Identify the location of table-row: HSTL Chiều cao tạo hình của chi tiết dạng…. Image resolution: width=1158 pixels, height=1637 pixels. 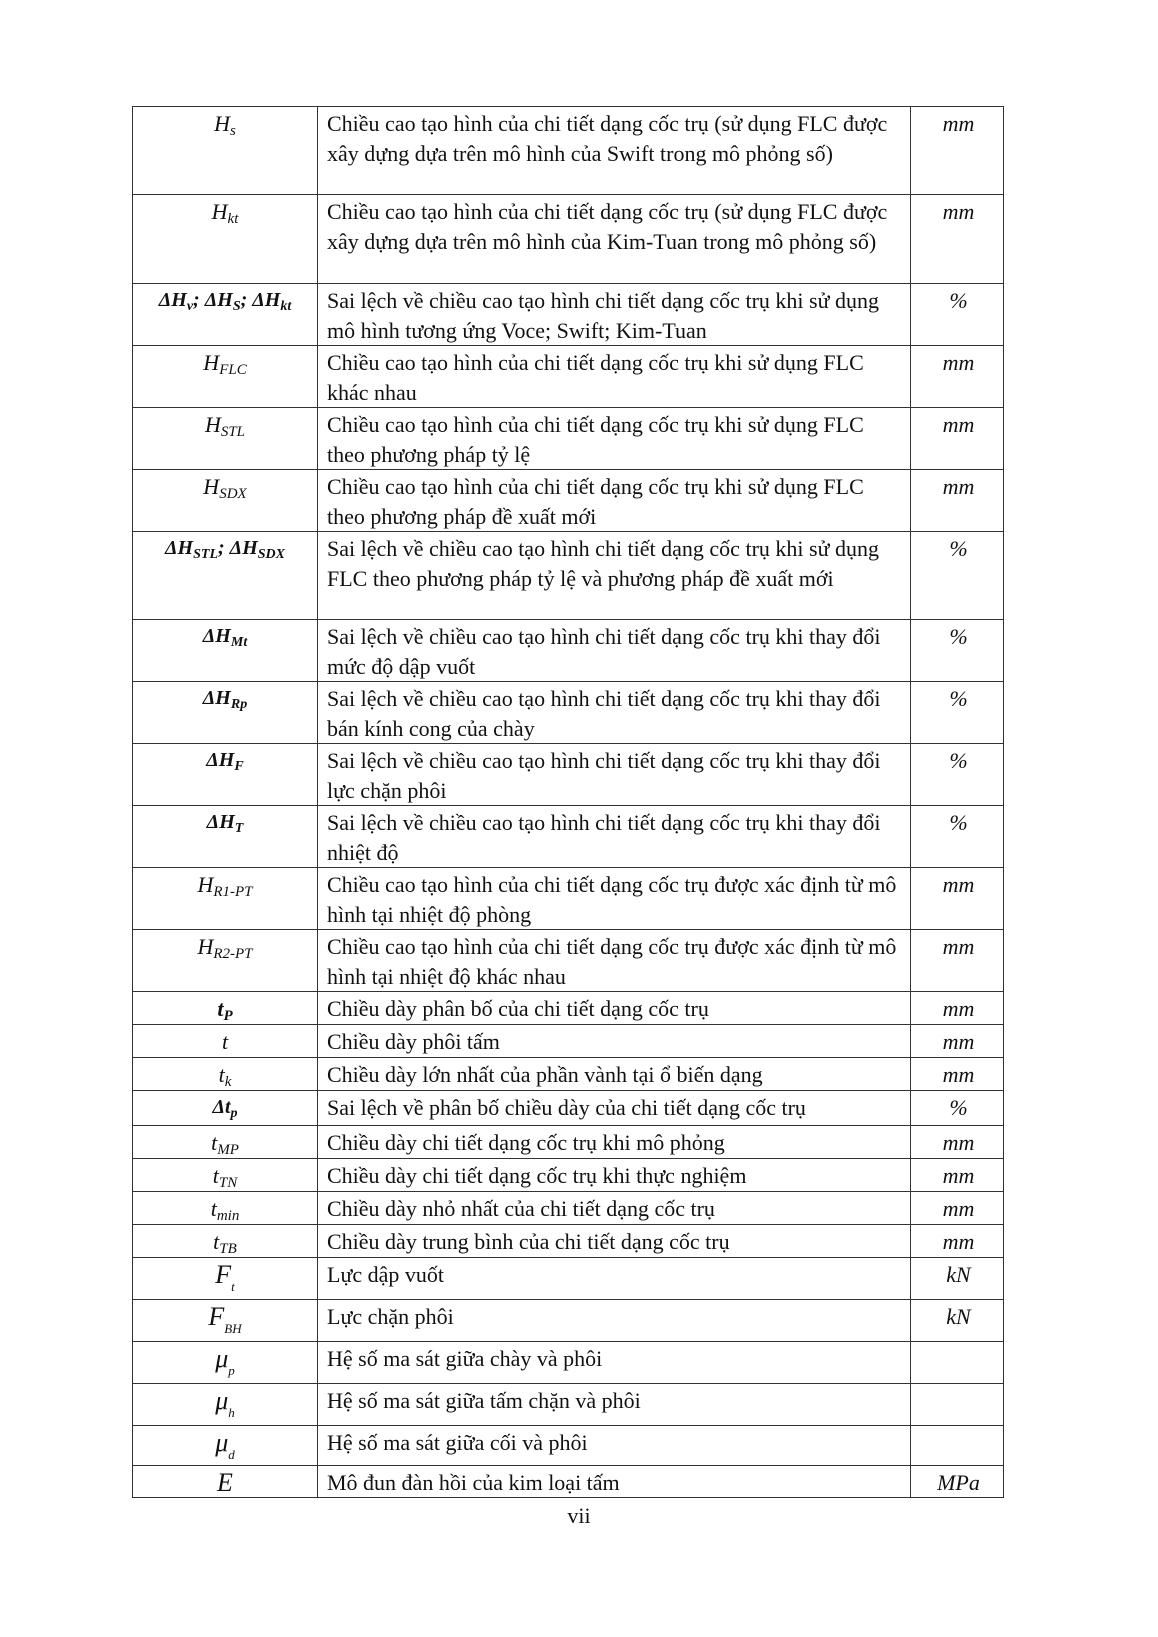
(568, 438).